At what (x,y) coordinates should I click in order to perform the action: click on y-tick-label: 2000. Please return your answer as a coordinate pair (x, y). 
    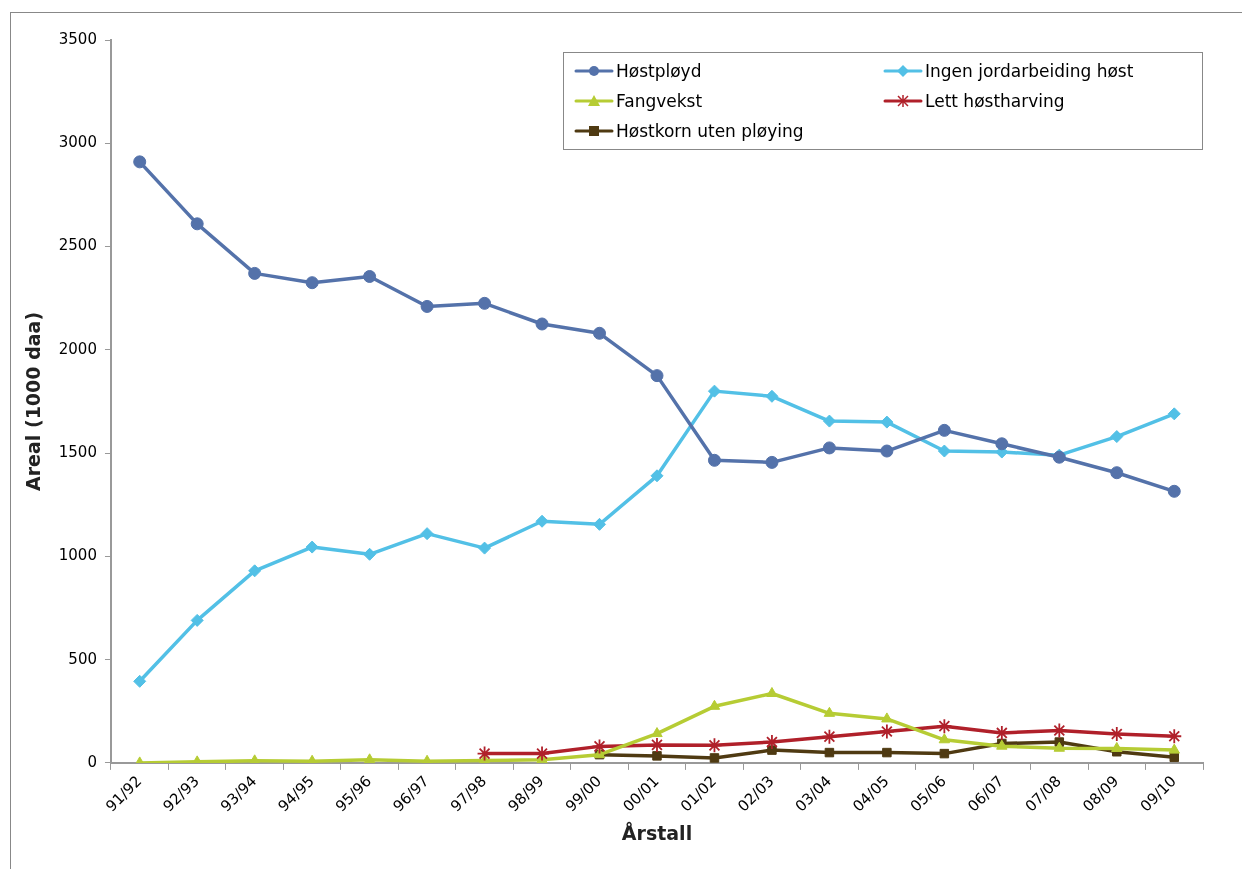
    Looking at the image, I should click on (77, 348).